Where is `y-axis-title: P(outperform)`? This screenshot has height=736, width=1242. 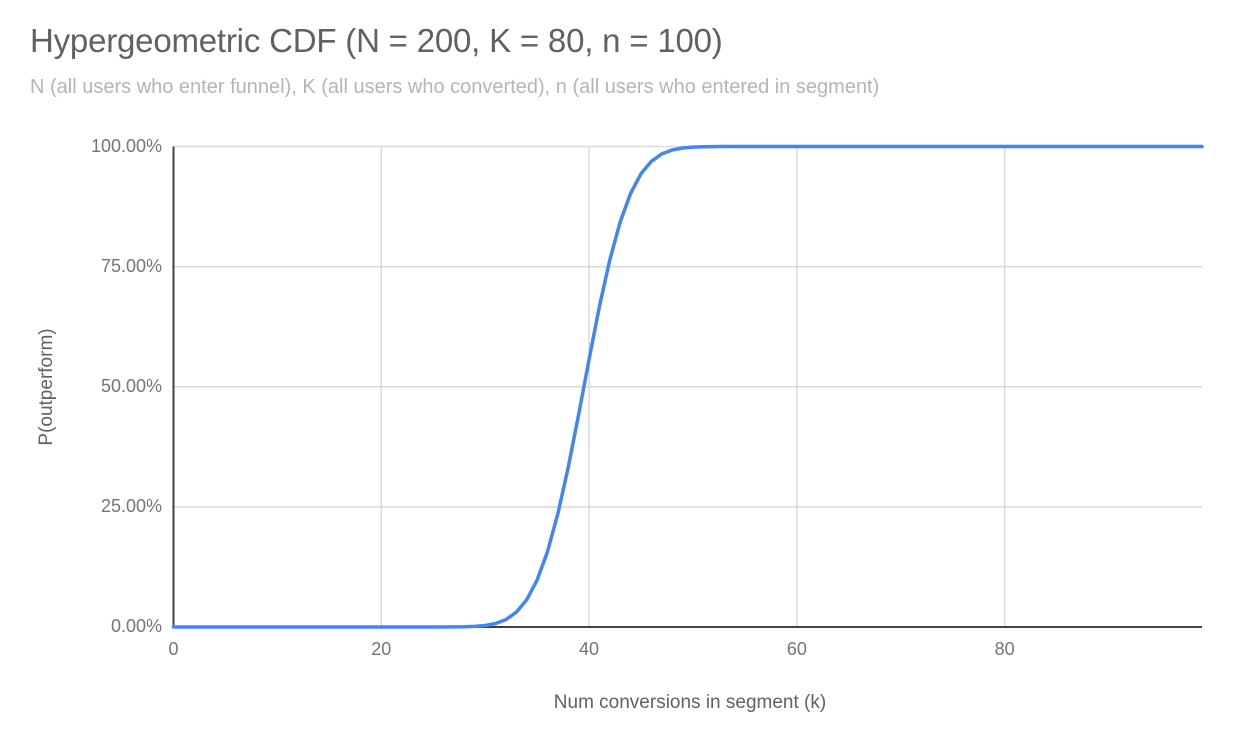
y-axis-title: P(outperform) is located at coordinates (46, 387).